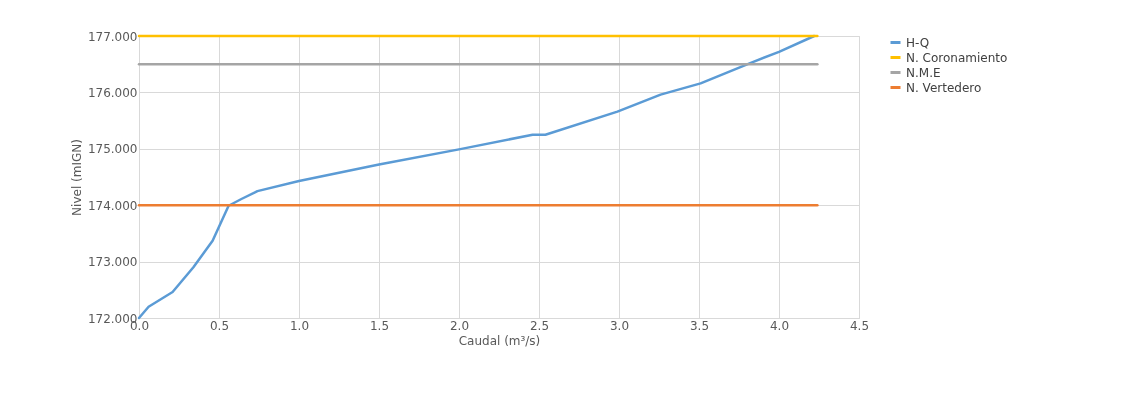 The image size is (1128, 407). Describe the element at coordinates (459, 325) in the screenshot. I see `x-tick-label: 2.0` at that location.